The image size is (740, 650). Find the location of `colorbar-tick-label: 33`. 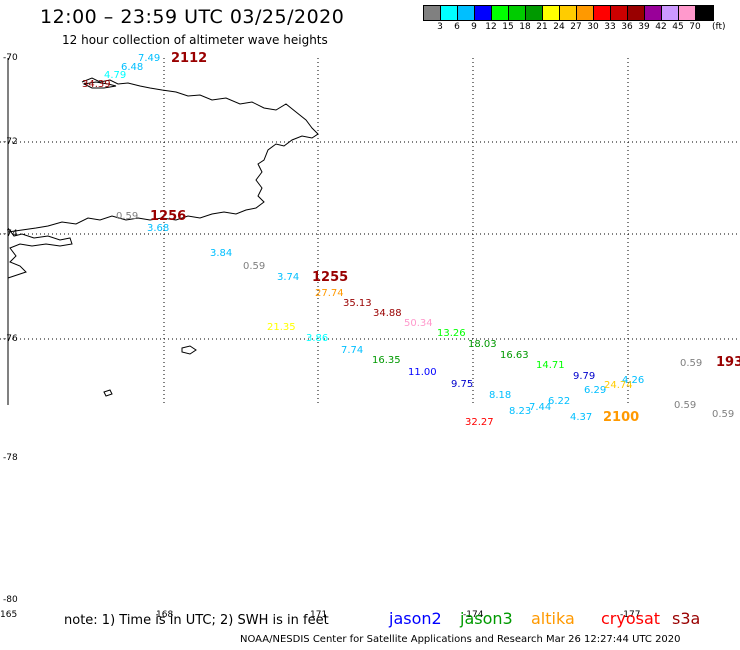

colorbar-tick-label: 33 is located at coordinates (610, 27).